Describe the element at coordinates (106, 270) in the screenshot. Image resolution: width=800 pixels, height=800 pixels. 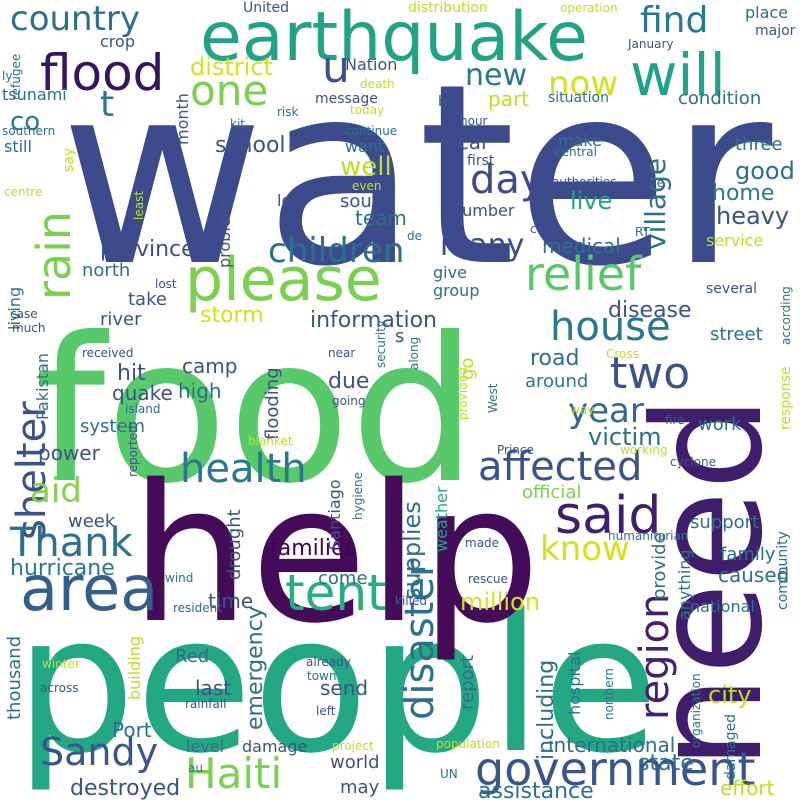
I see `word-north: north` at that location.